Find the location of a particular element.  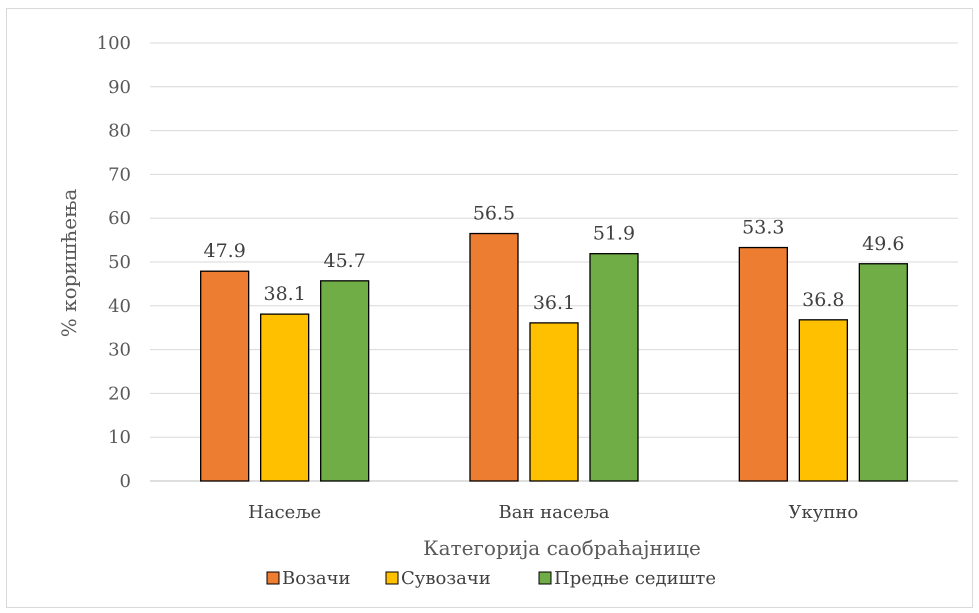

y-tick-label: 0 is located at coordinates (125, 481).